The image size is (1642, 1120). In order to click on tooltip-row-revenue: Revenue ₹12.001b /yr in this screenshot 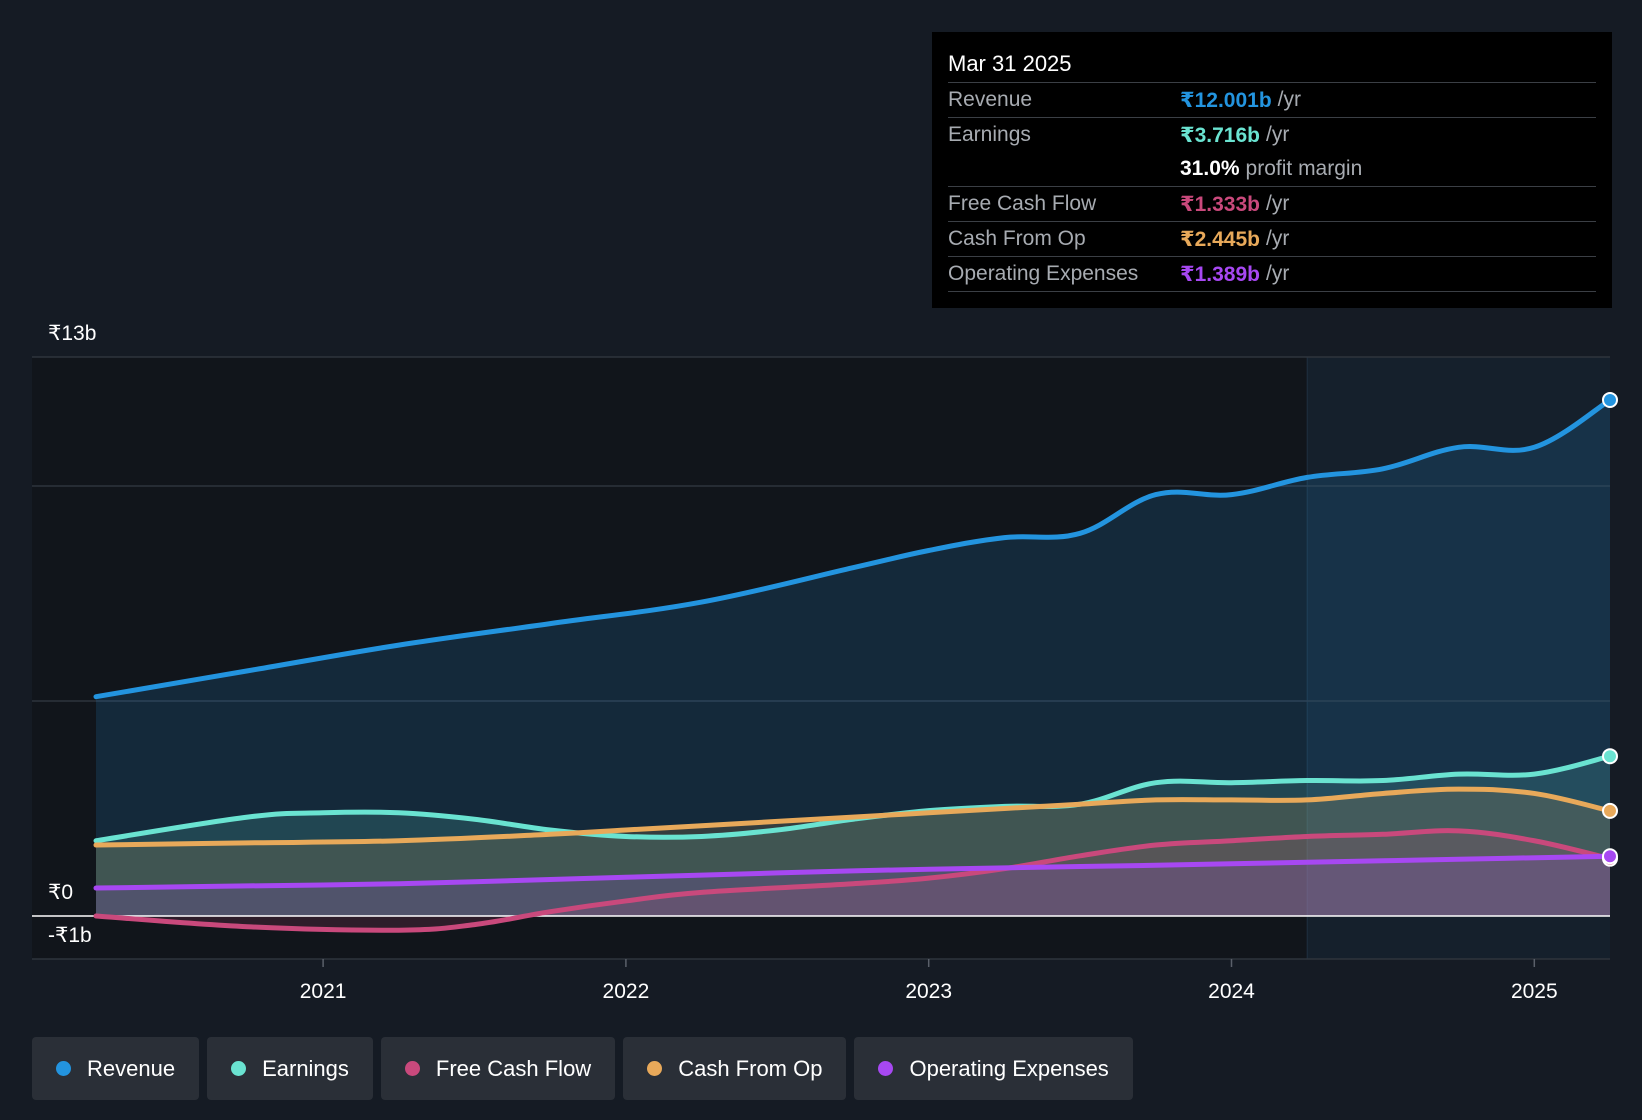, I will do `click(1272, 100)`.